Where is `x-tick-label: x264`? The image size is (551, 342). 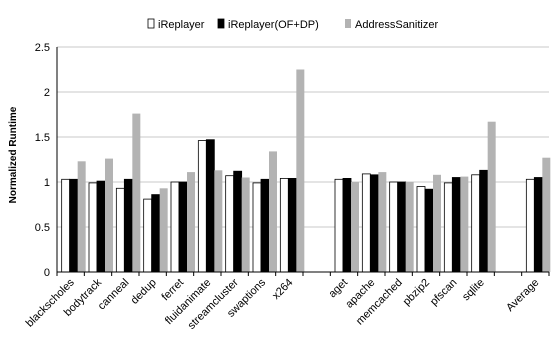 x-tick-label: x264 is located at coordinates (282, 289).